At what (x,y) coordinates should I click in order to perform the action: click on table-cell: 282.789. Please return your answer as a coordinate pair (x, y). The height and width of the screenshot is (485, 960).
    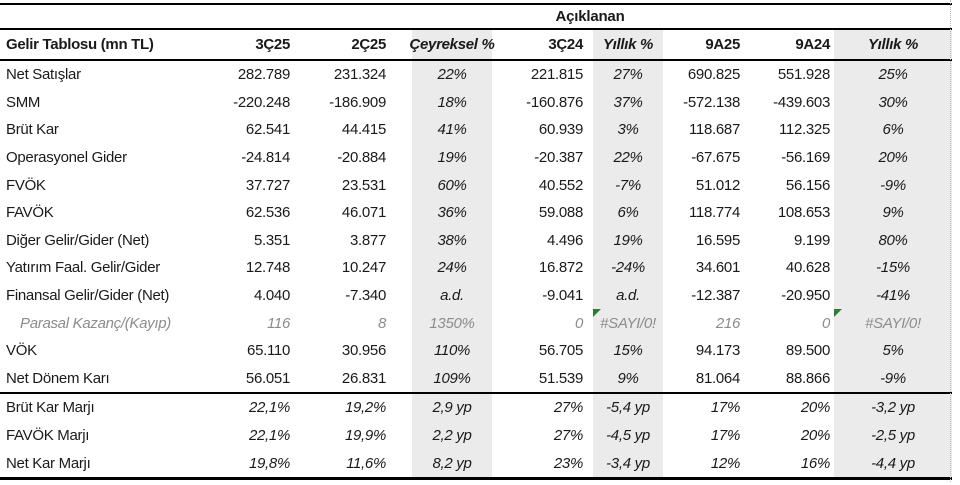
    Looking at the image, I should click on (263, 75).